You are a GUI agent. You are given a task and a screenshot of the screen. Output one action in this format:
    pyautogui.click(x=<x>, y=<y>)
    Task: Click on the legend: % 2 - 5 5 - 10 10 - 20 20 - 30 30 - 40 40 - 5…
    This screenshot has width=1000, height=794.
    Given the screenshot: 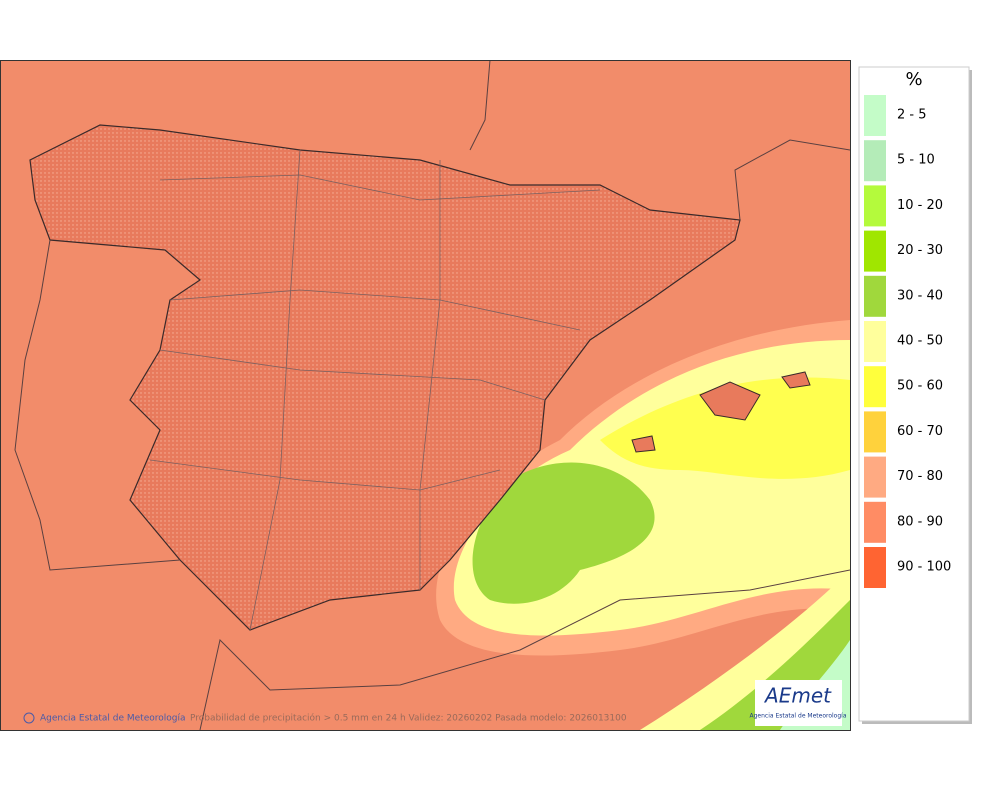 What is the action you would take?
    pyautogui.click(x=915, y=395)
    